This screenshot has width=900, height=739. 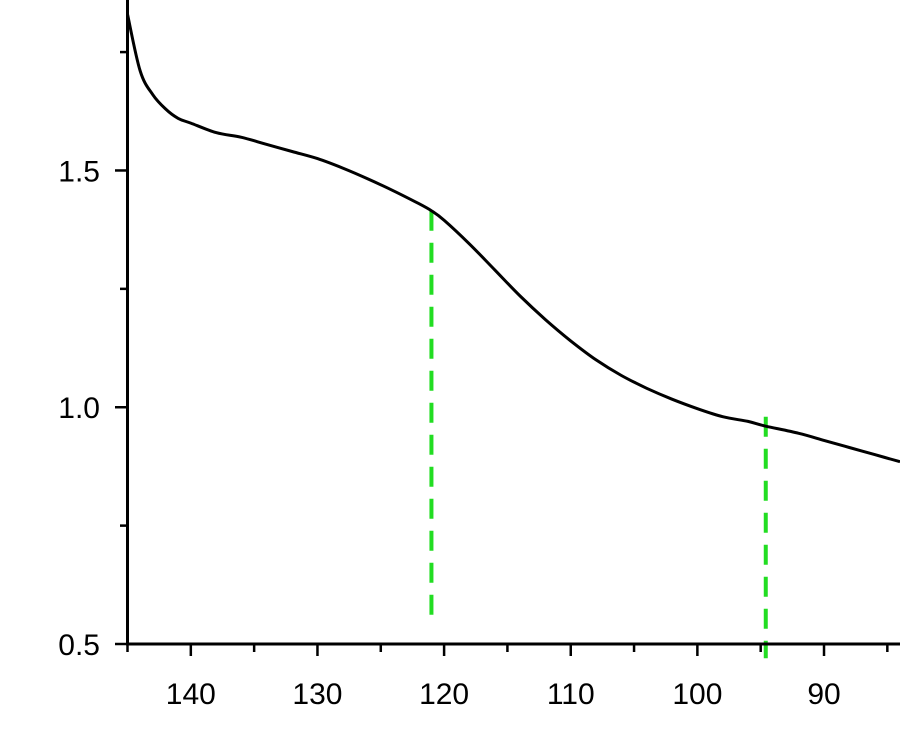 I want to click on x-tick-label: 110, so click(x=571, y=694).